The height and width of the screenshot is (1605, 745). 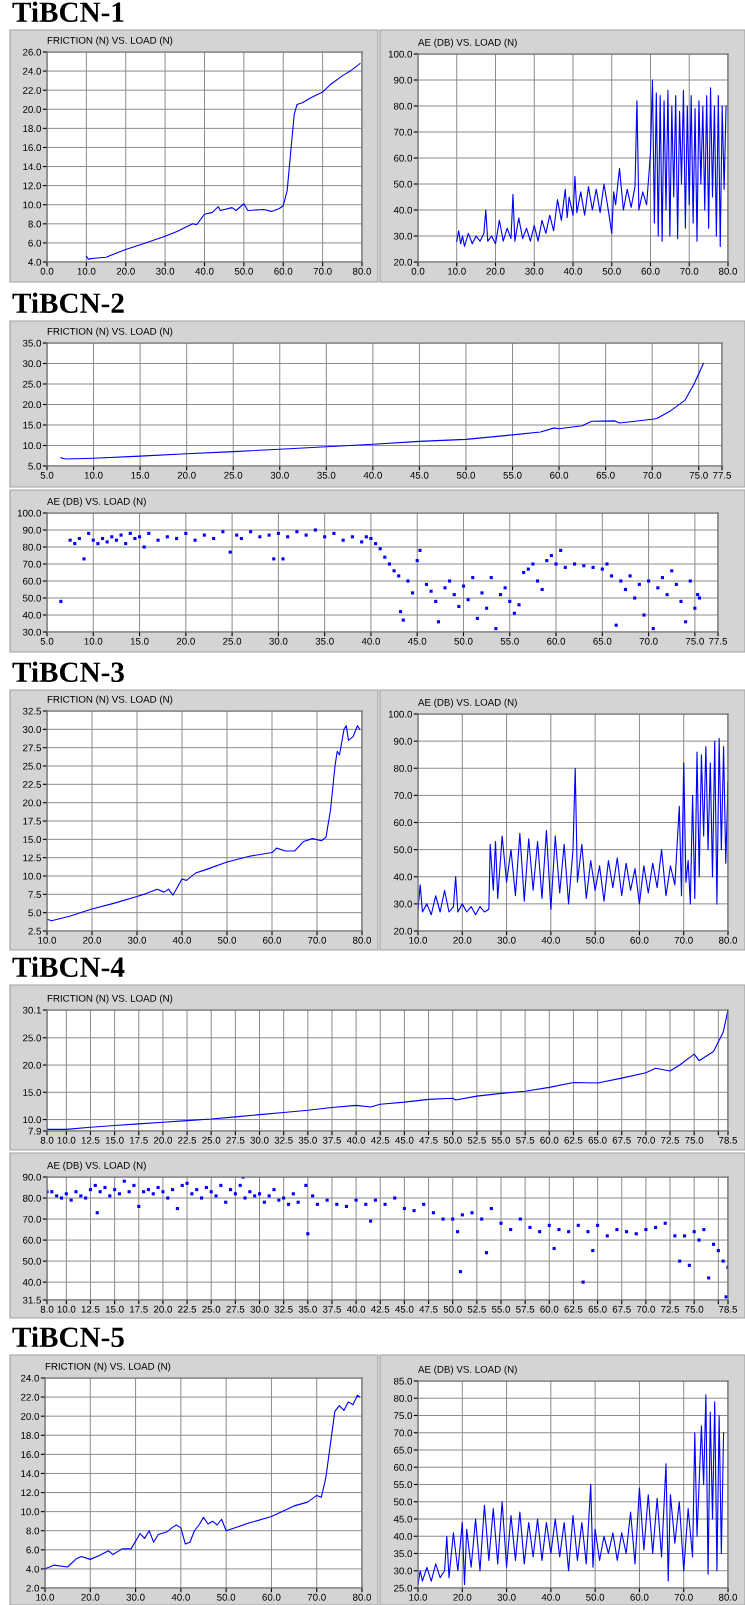 I want to click on y-tick-label: 22.5, so click(x=32, y=784).